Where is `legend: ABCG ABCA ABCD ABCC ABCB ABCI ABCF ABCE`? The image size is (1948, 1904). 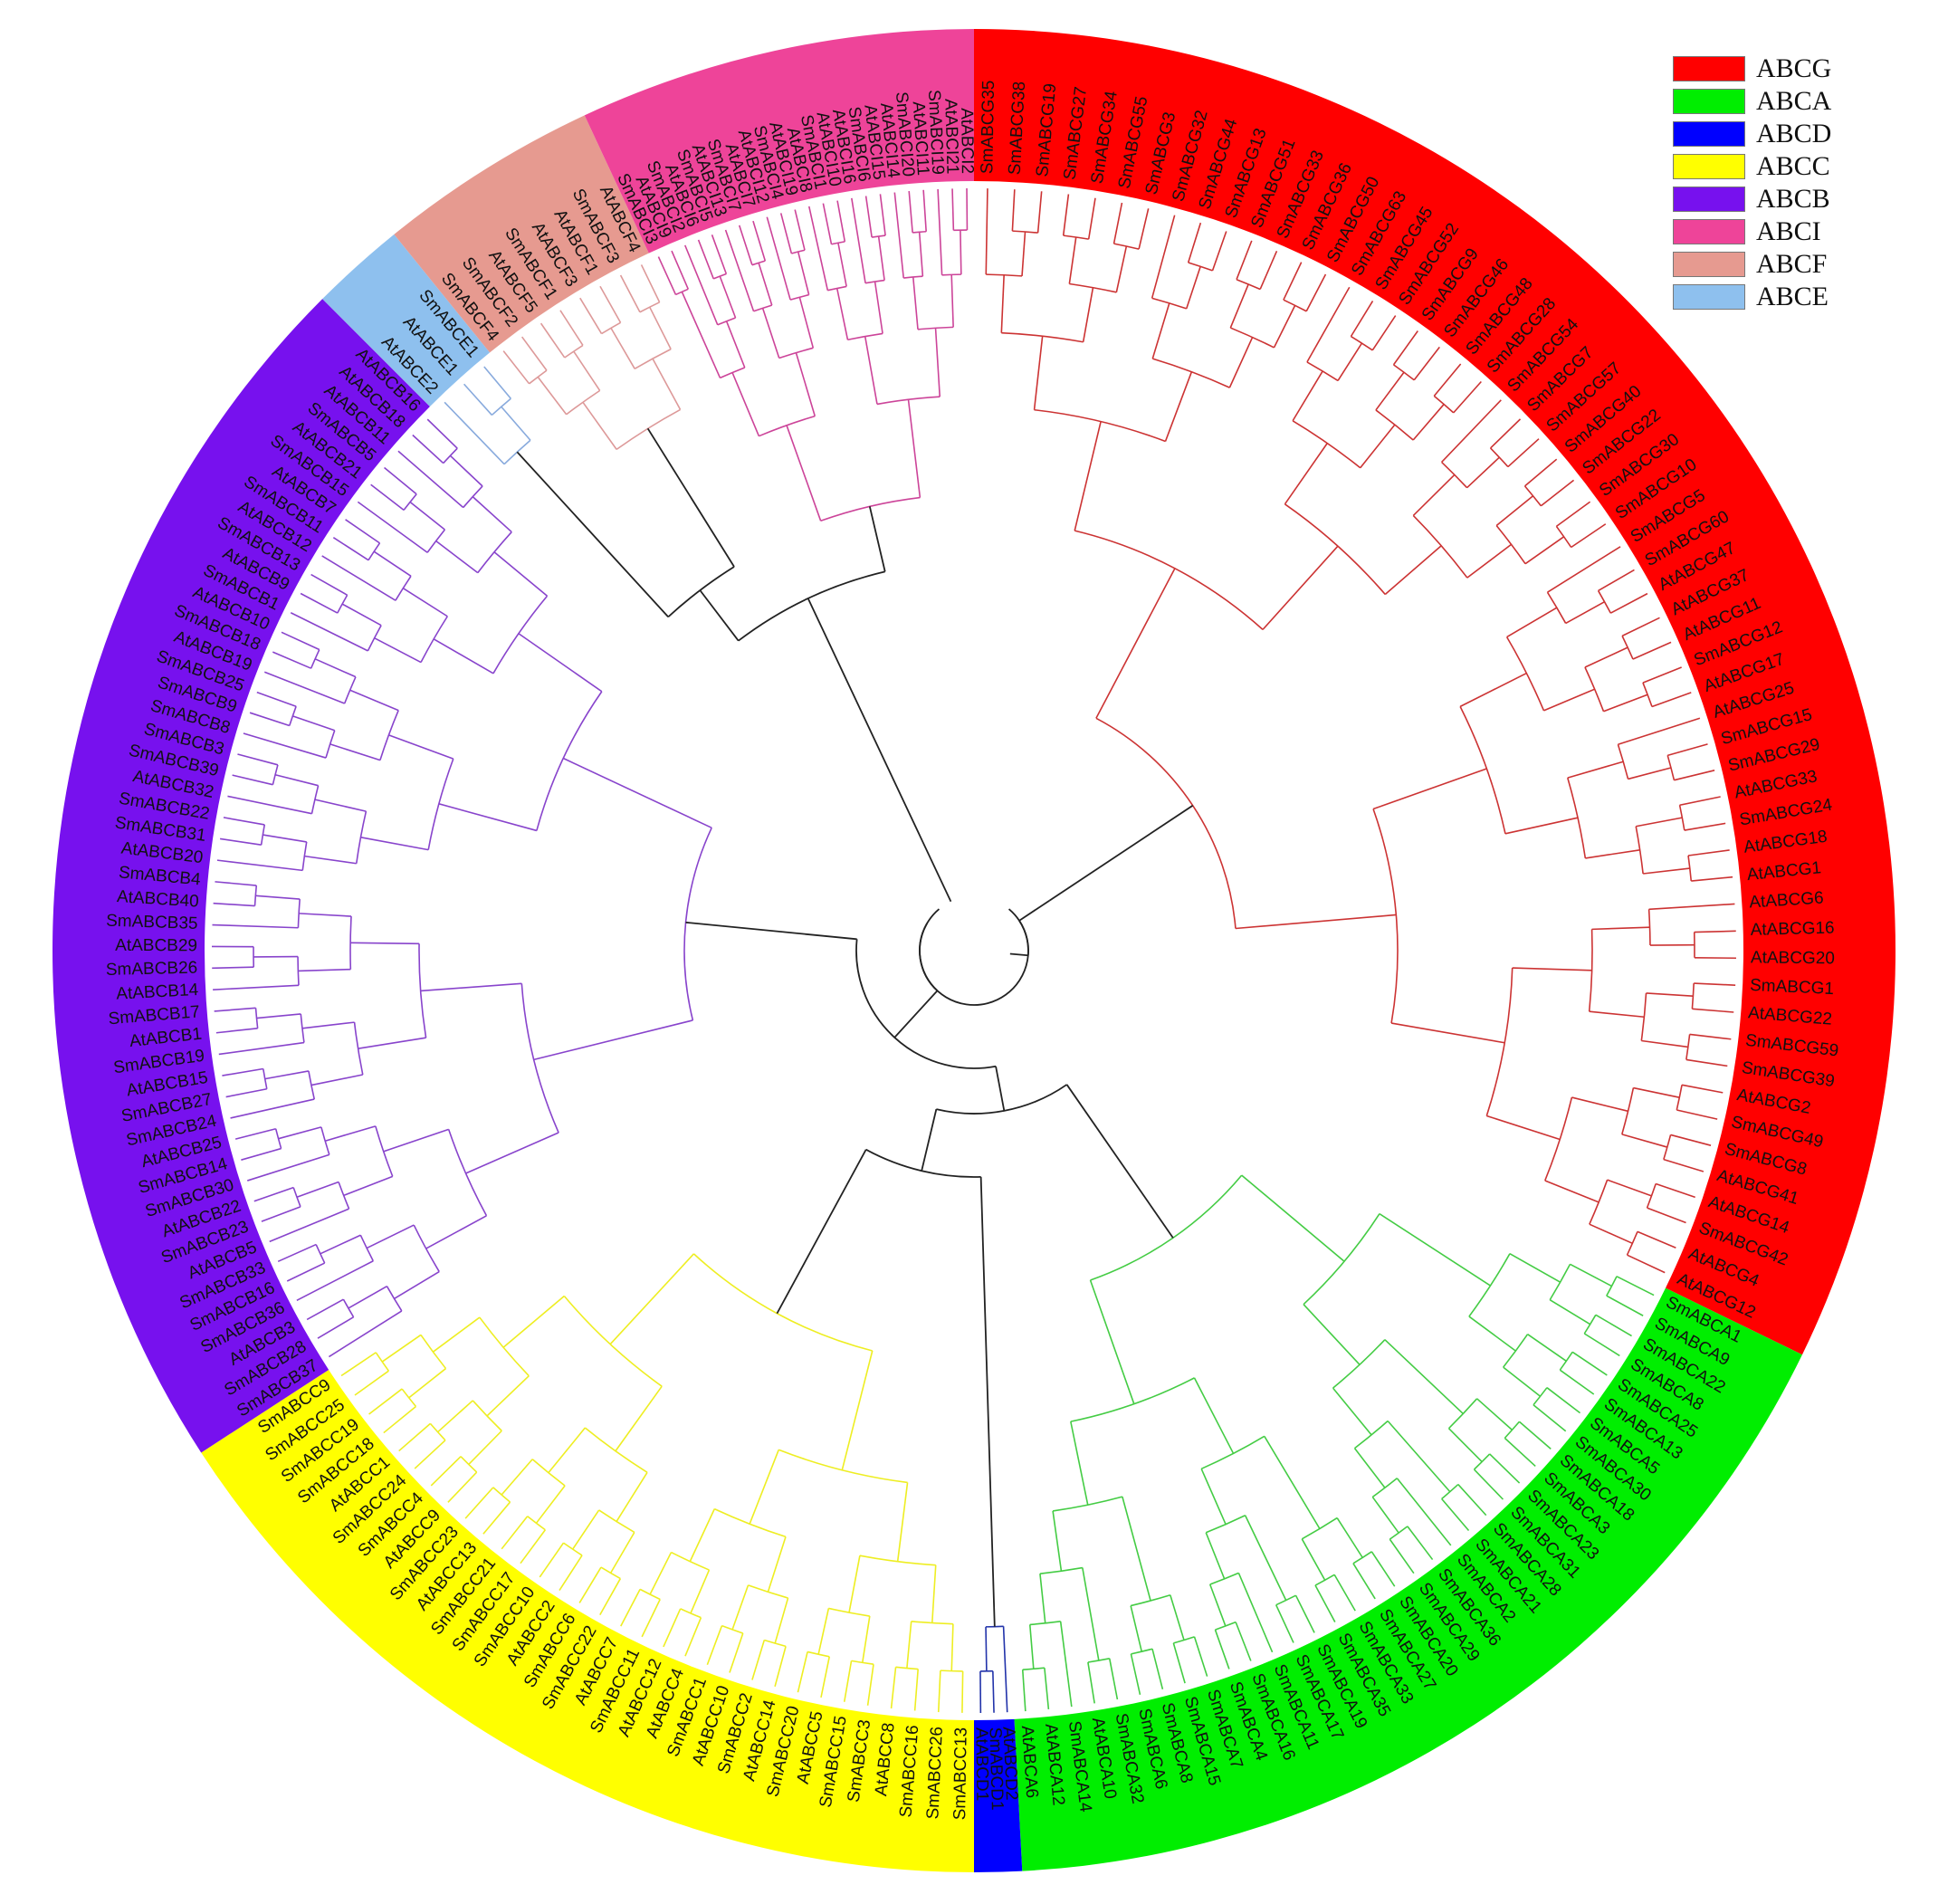 legend: ABCG ABCA ABCD ABCC ABCB ABCI ABCF ABCE is located at coordinates (1752, 183).